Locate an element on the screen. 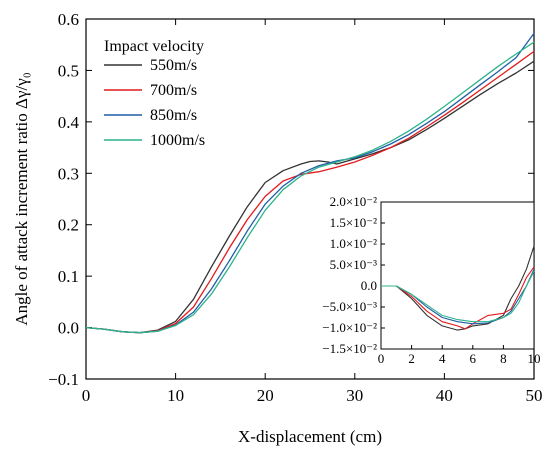 This screenshot has width=550, height=451. y-tick-label: 0.2 is located at coordinates (68, 225).